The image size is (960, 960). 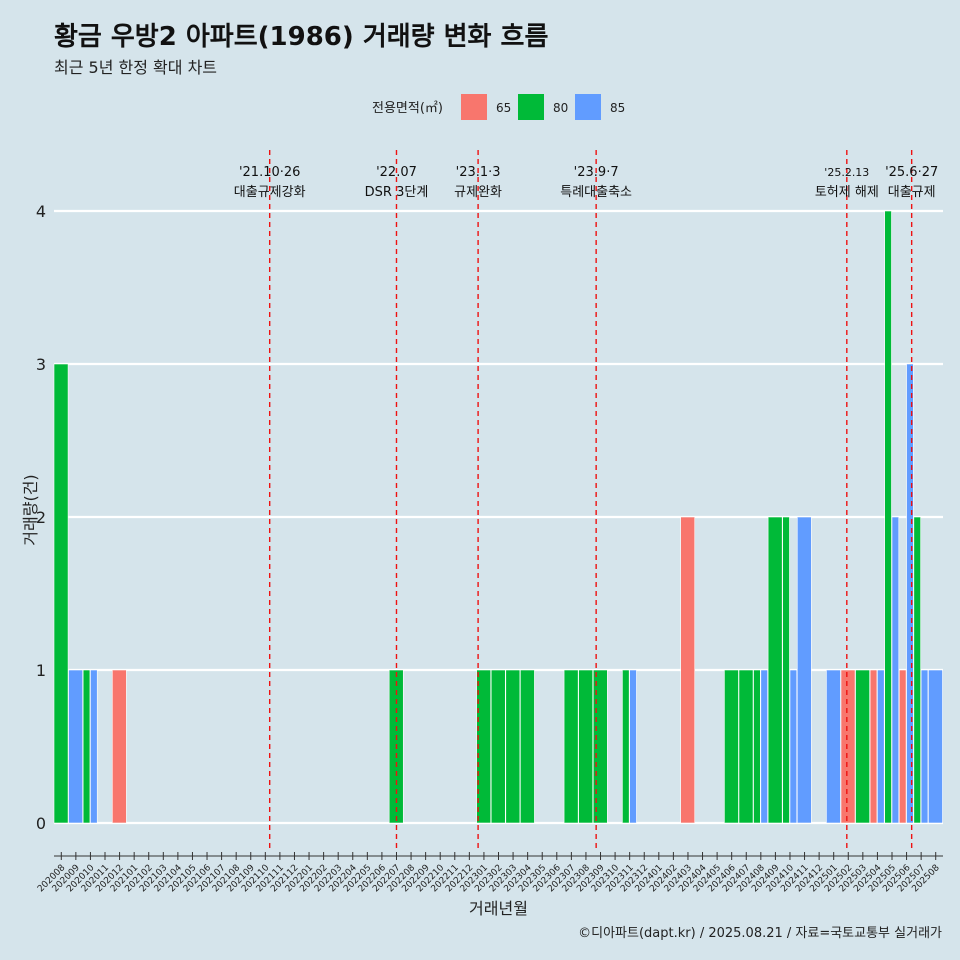 I want to click on y-axis: 0 1 2 3 4 거래량(건), so click(x=33, y=517).